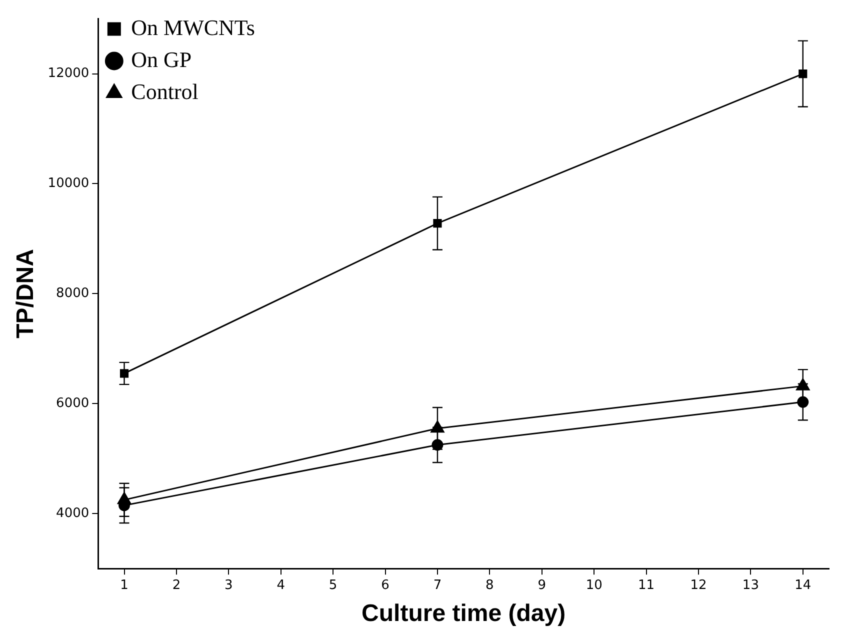 The height and width of the screenshot is (641, 857). Describe the element at coordinates (69, 74) in the screenshot. I see `y-tick-label: 12000` at that location.